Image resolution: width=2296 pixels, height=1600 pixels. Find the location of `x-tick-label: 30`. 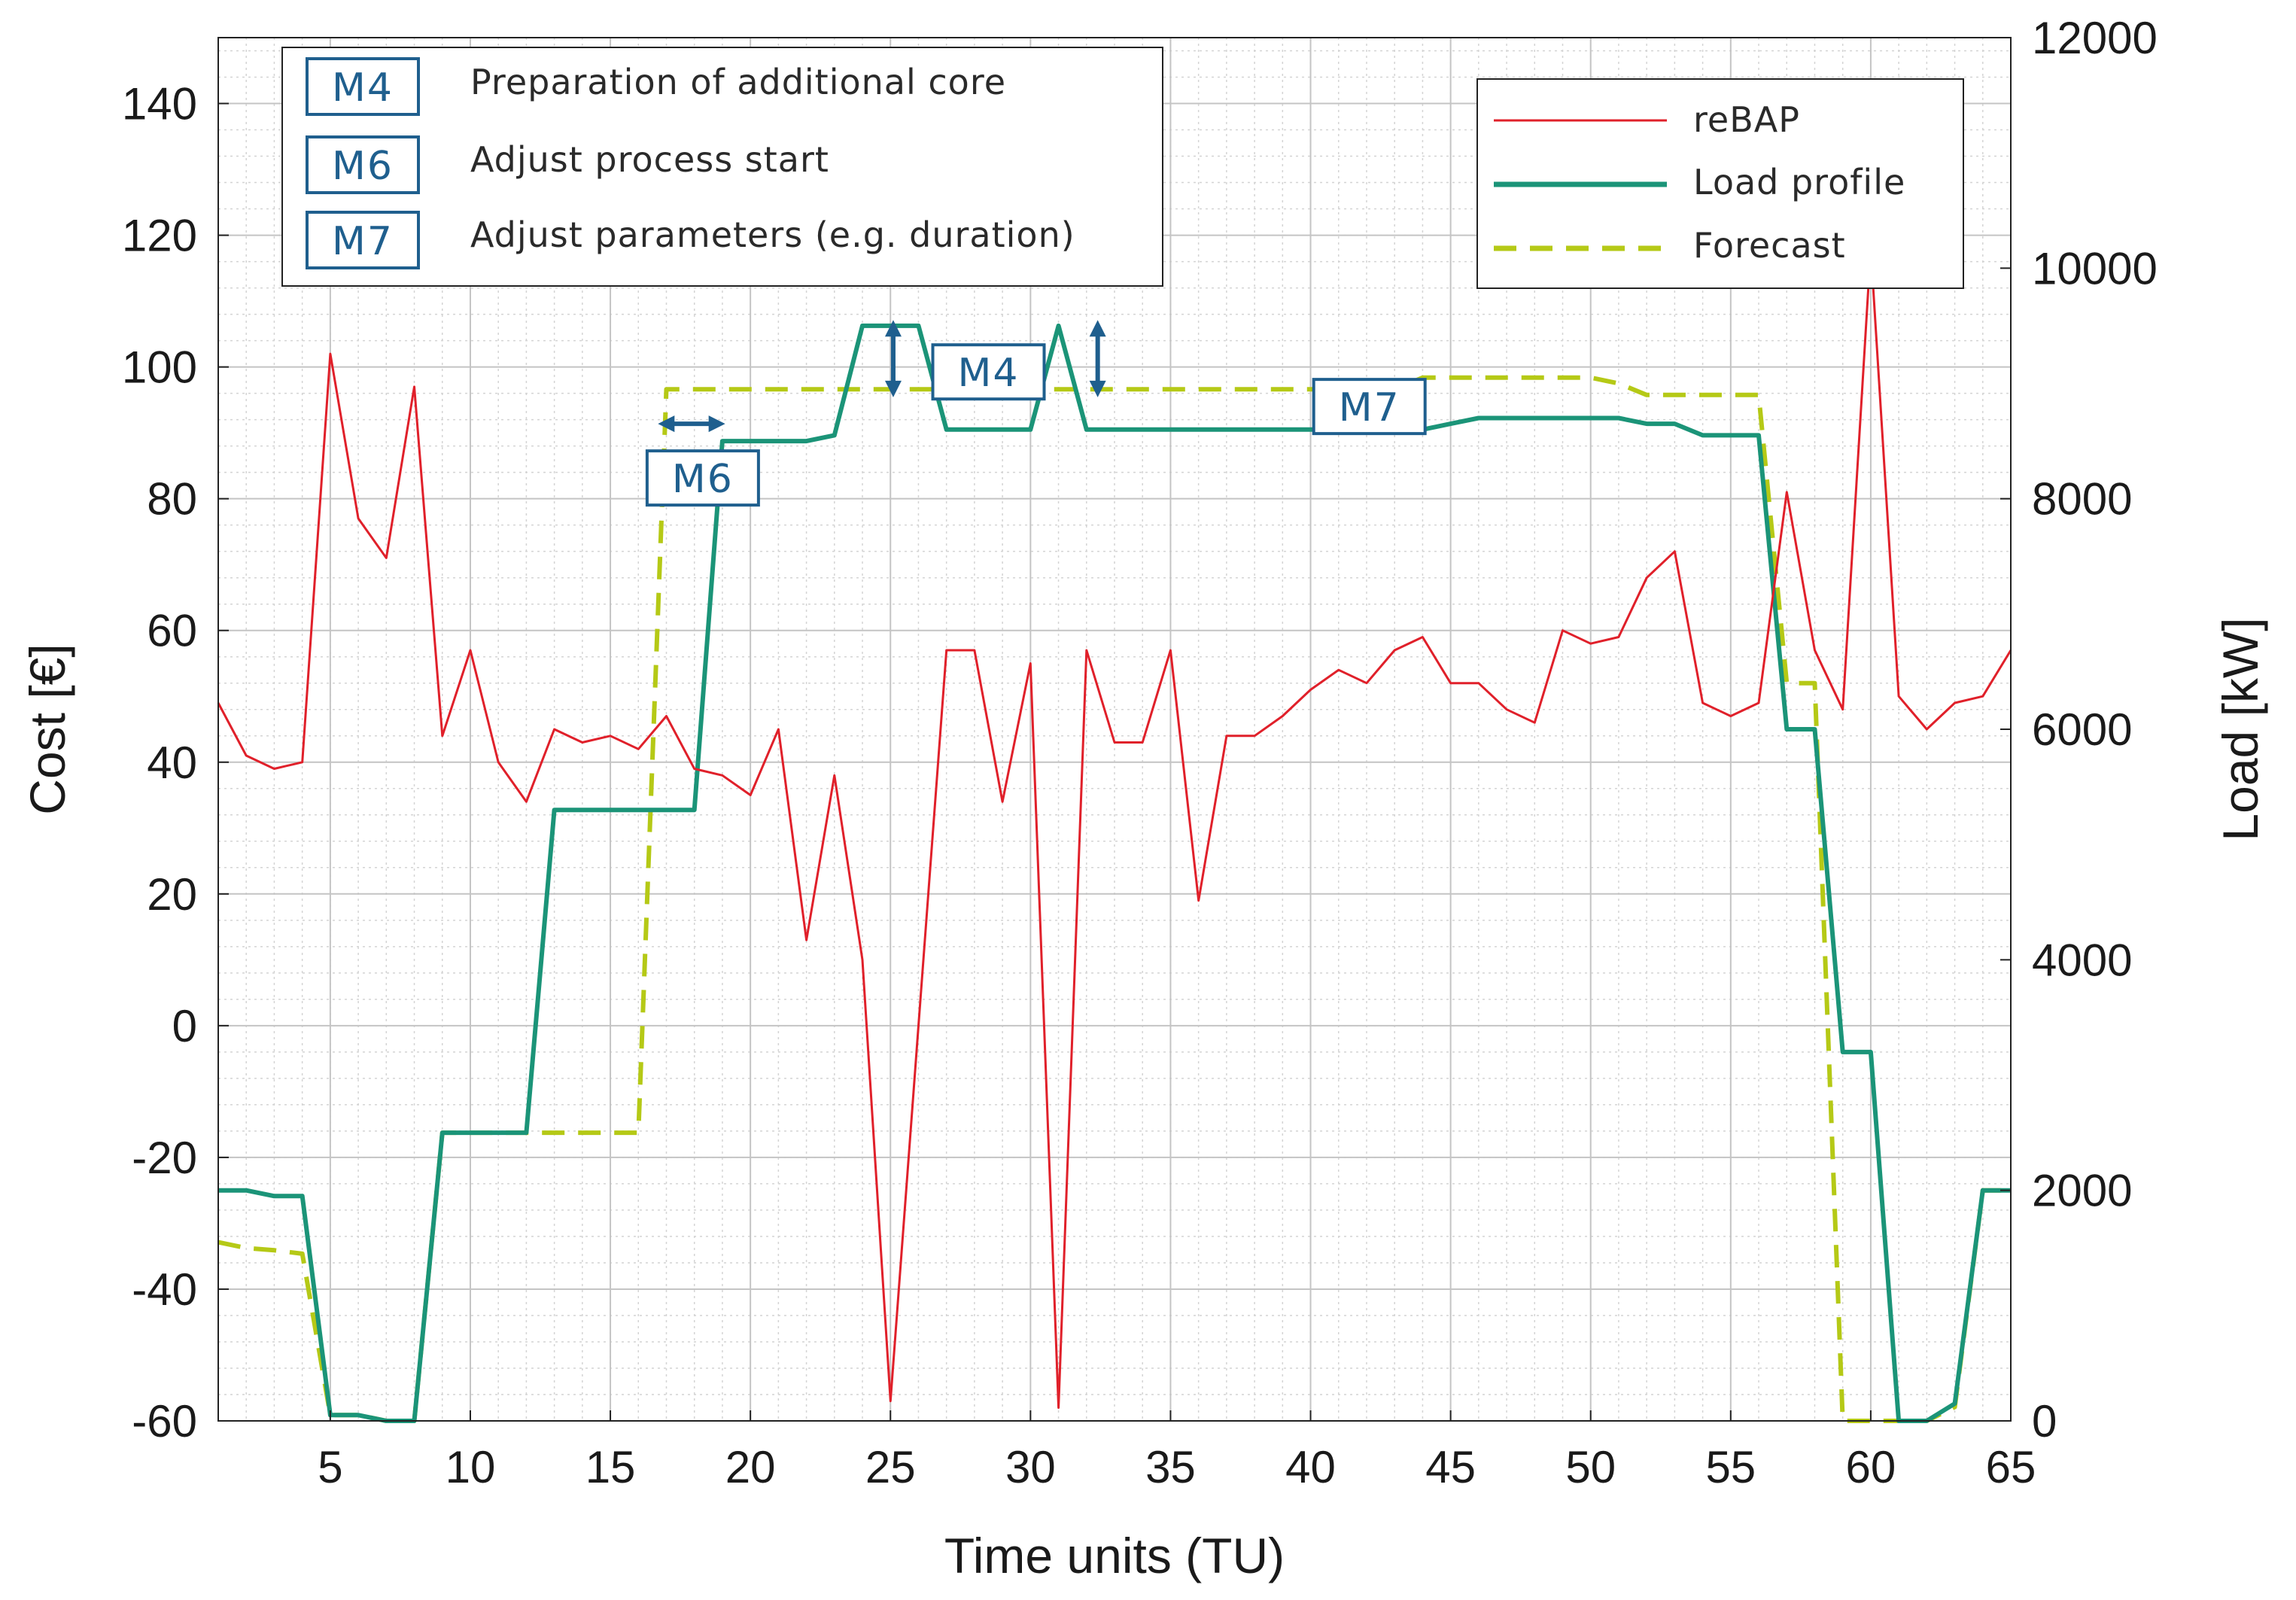

x-tick-label: 30 is located at coordinates (1030, 1467).